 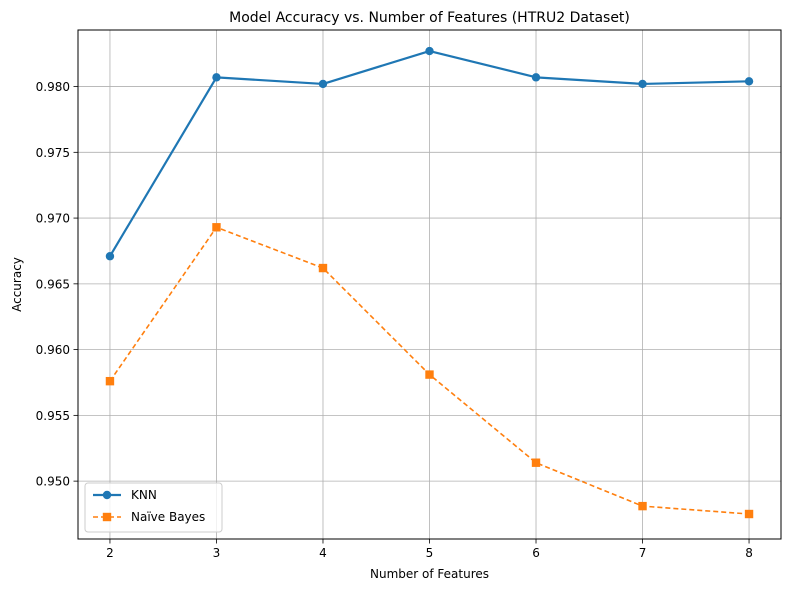 What do you see at coordinates (168, 517) in the screenshot?
I see `legend-naive-bayes-label: Naïve Bayes` at bounding box center [168, 517].